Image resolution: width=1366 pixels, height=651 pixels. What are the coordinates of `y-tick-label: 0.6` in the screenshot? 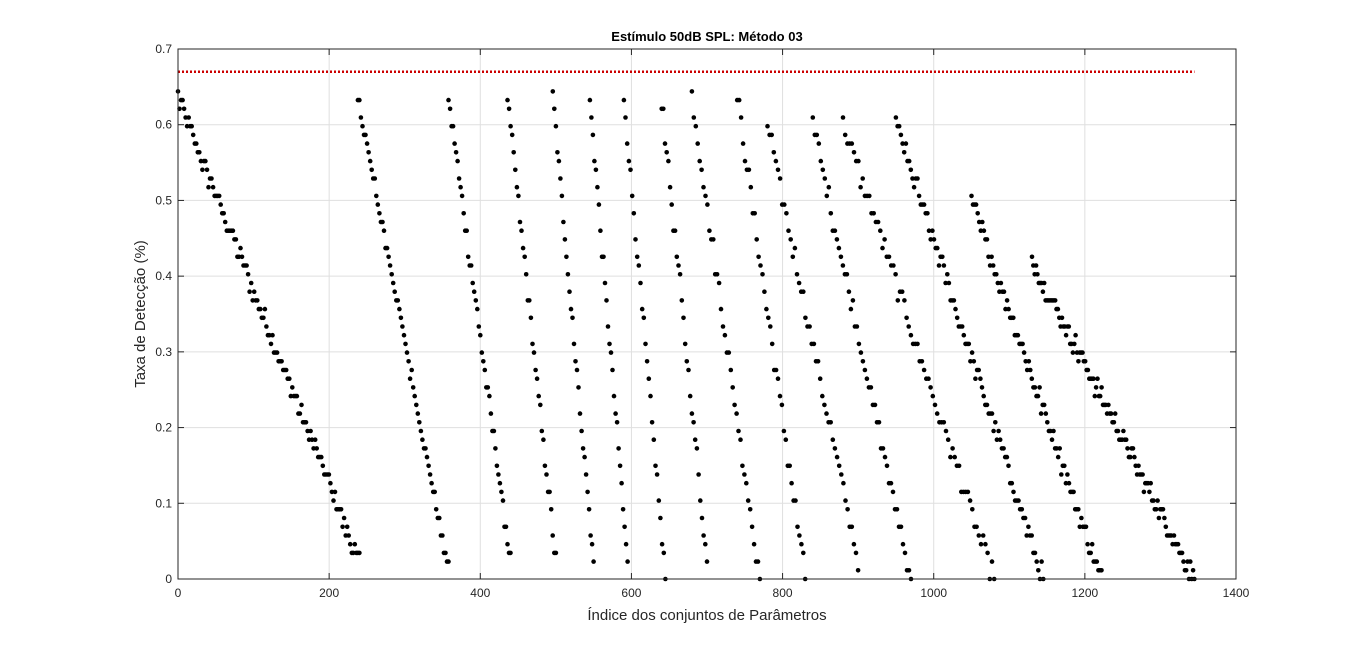 It's located at (163, 125).